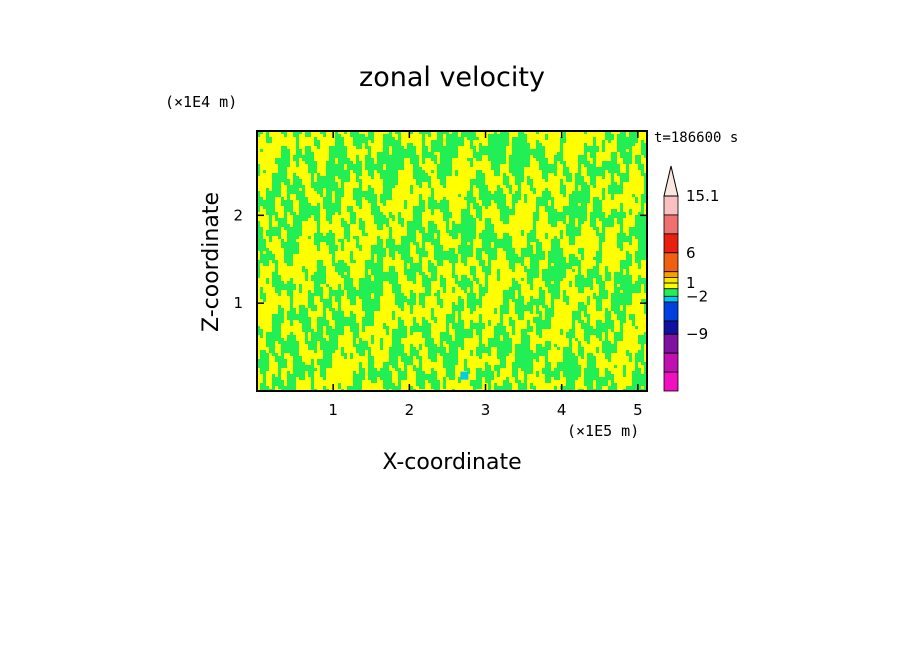 The width and height of the screenshot is (904, 654). Describe the element at coordinates (691, 253) in the screenshot. I see `colorbar-label: 6` at that location.